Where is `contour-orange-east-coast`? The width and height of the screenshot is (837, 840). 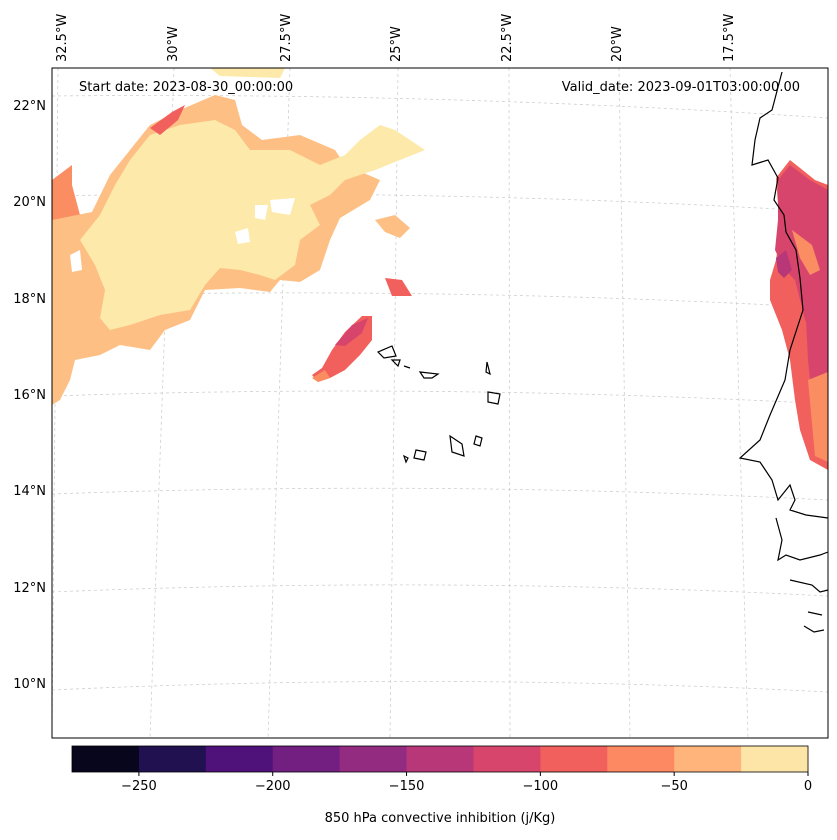 contour-orange-east-coast is located at coordinates (818, 417).